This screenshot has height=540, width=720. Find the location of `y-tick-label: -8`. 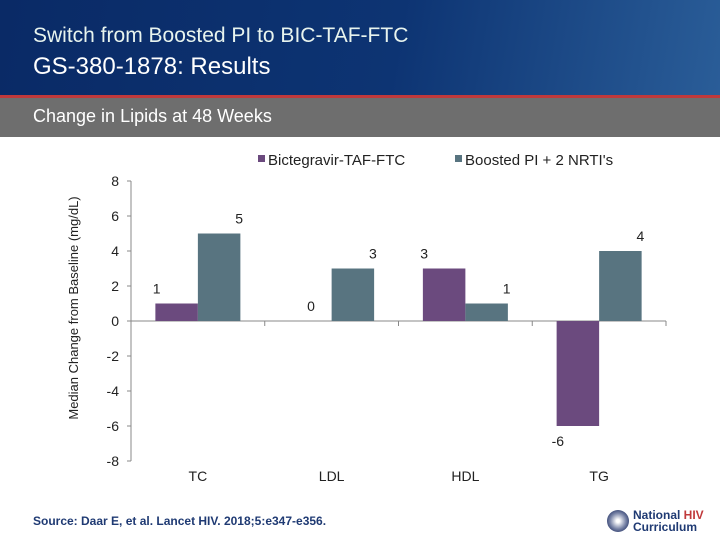

y-tick-label: -8 is located at coordinates (113, 461).